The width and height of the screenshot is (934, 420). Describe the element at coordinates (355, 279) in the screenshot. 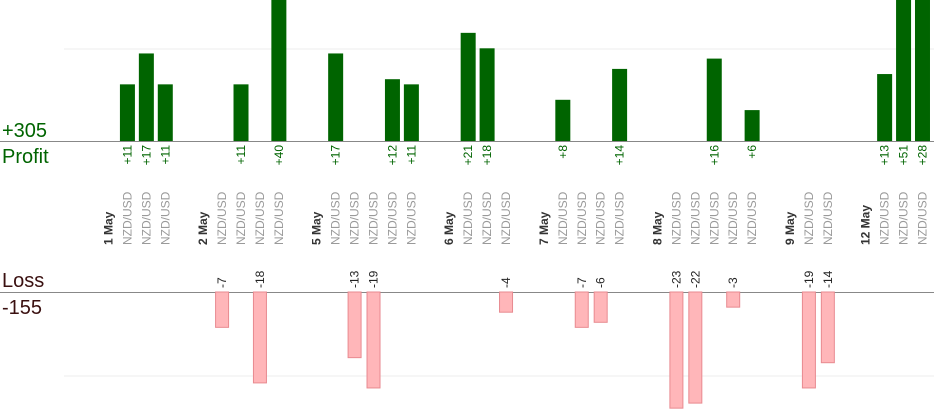

I see `loss-value-label: -13` at that location.